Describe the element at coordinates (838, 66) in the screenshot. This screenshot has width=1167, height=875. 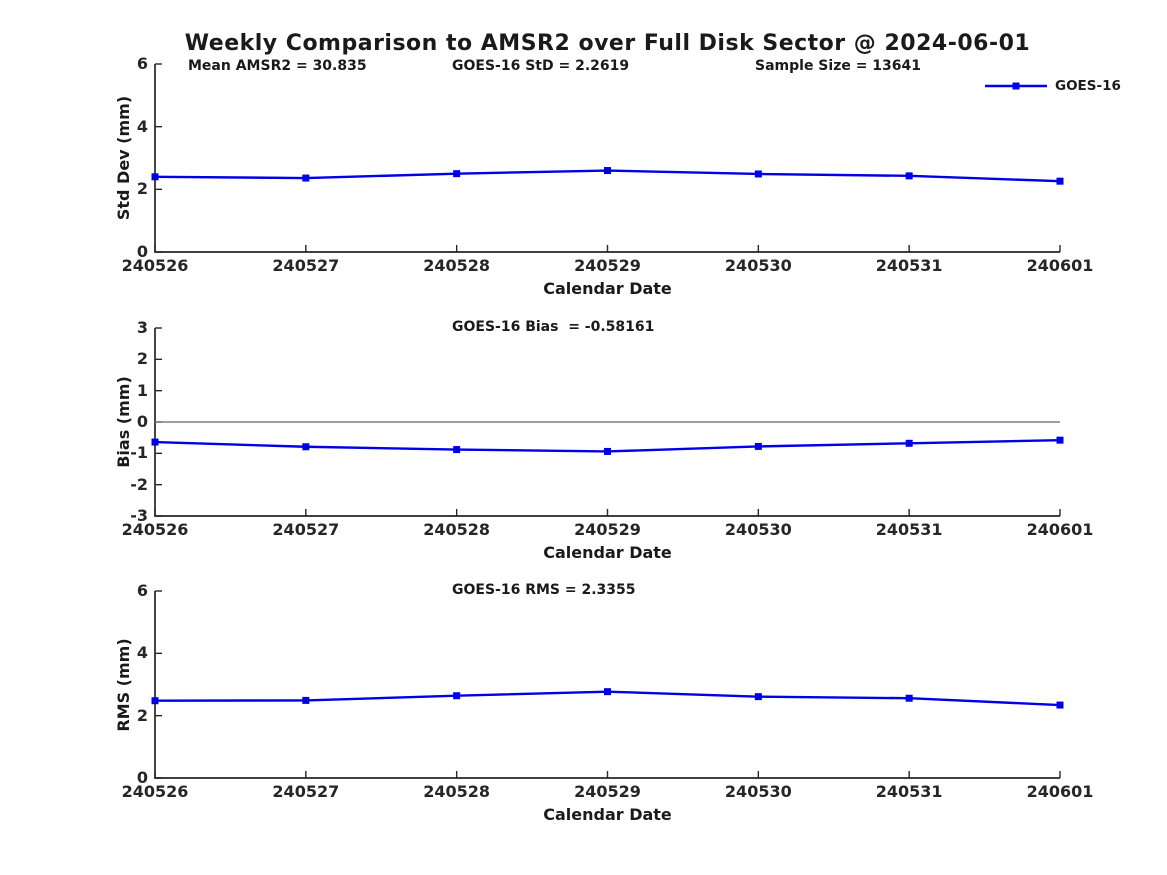
I see `stat-annotation: Sample Size = 13641` at that location.